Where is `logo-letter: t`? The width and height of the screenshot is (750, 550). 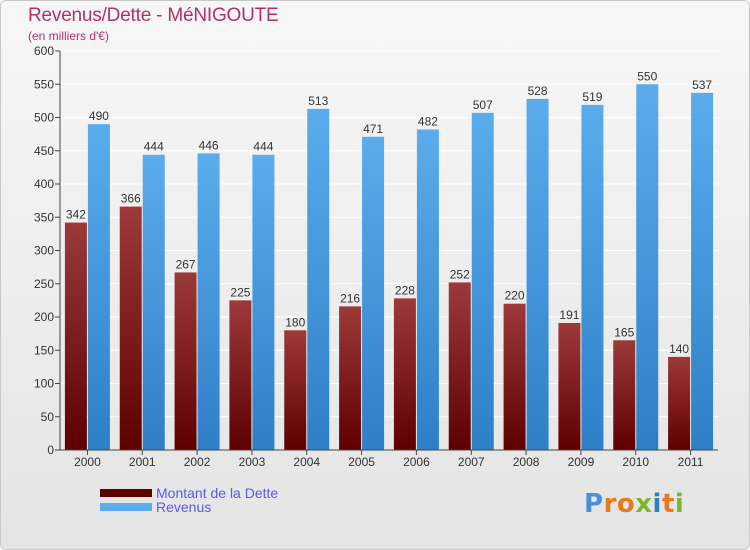
logo-letter: t is located at coordinates (668, 504).